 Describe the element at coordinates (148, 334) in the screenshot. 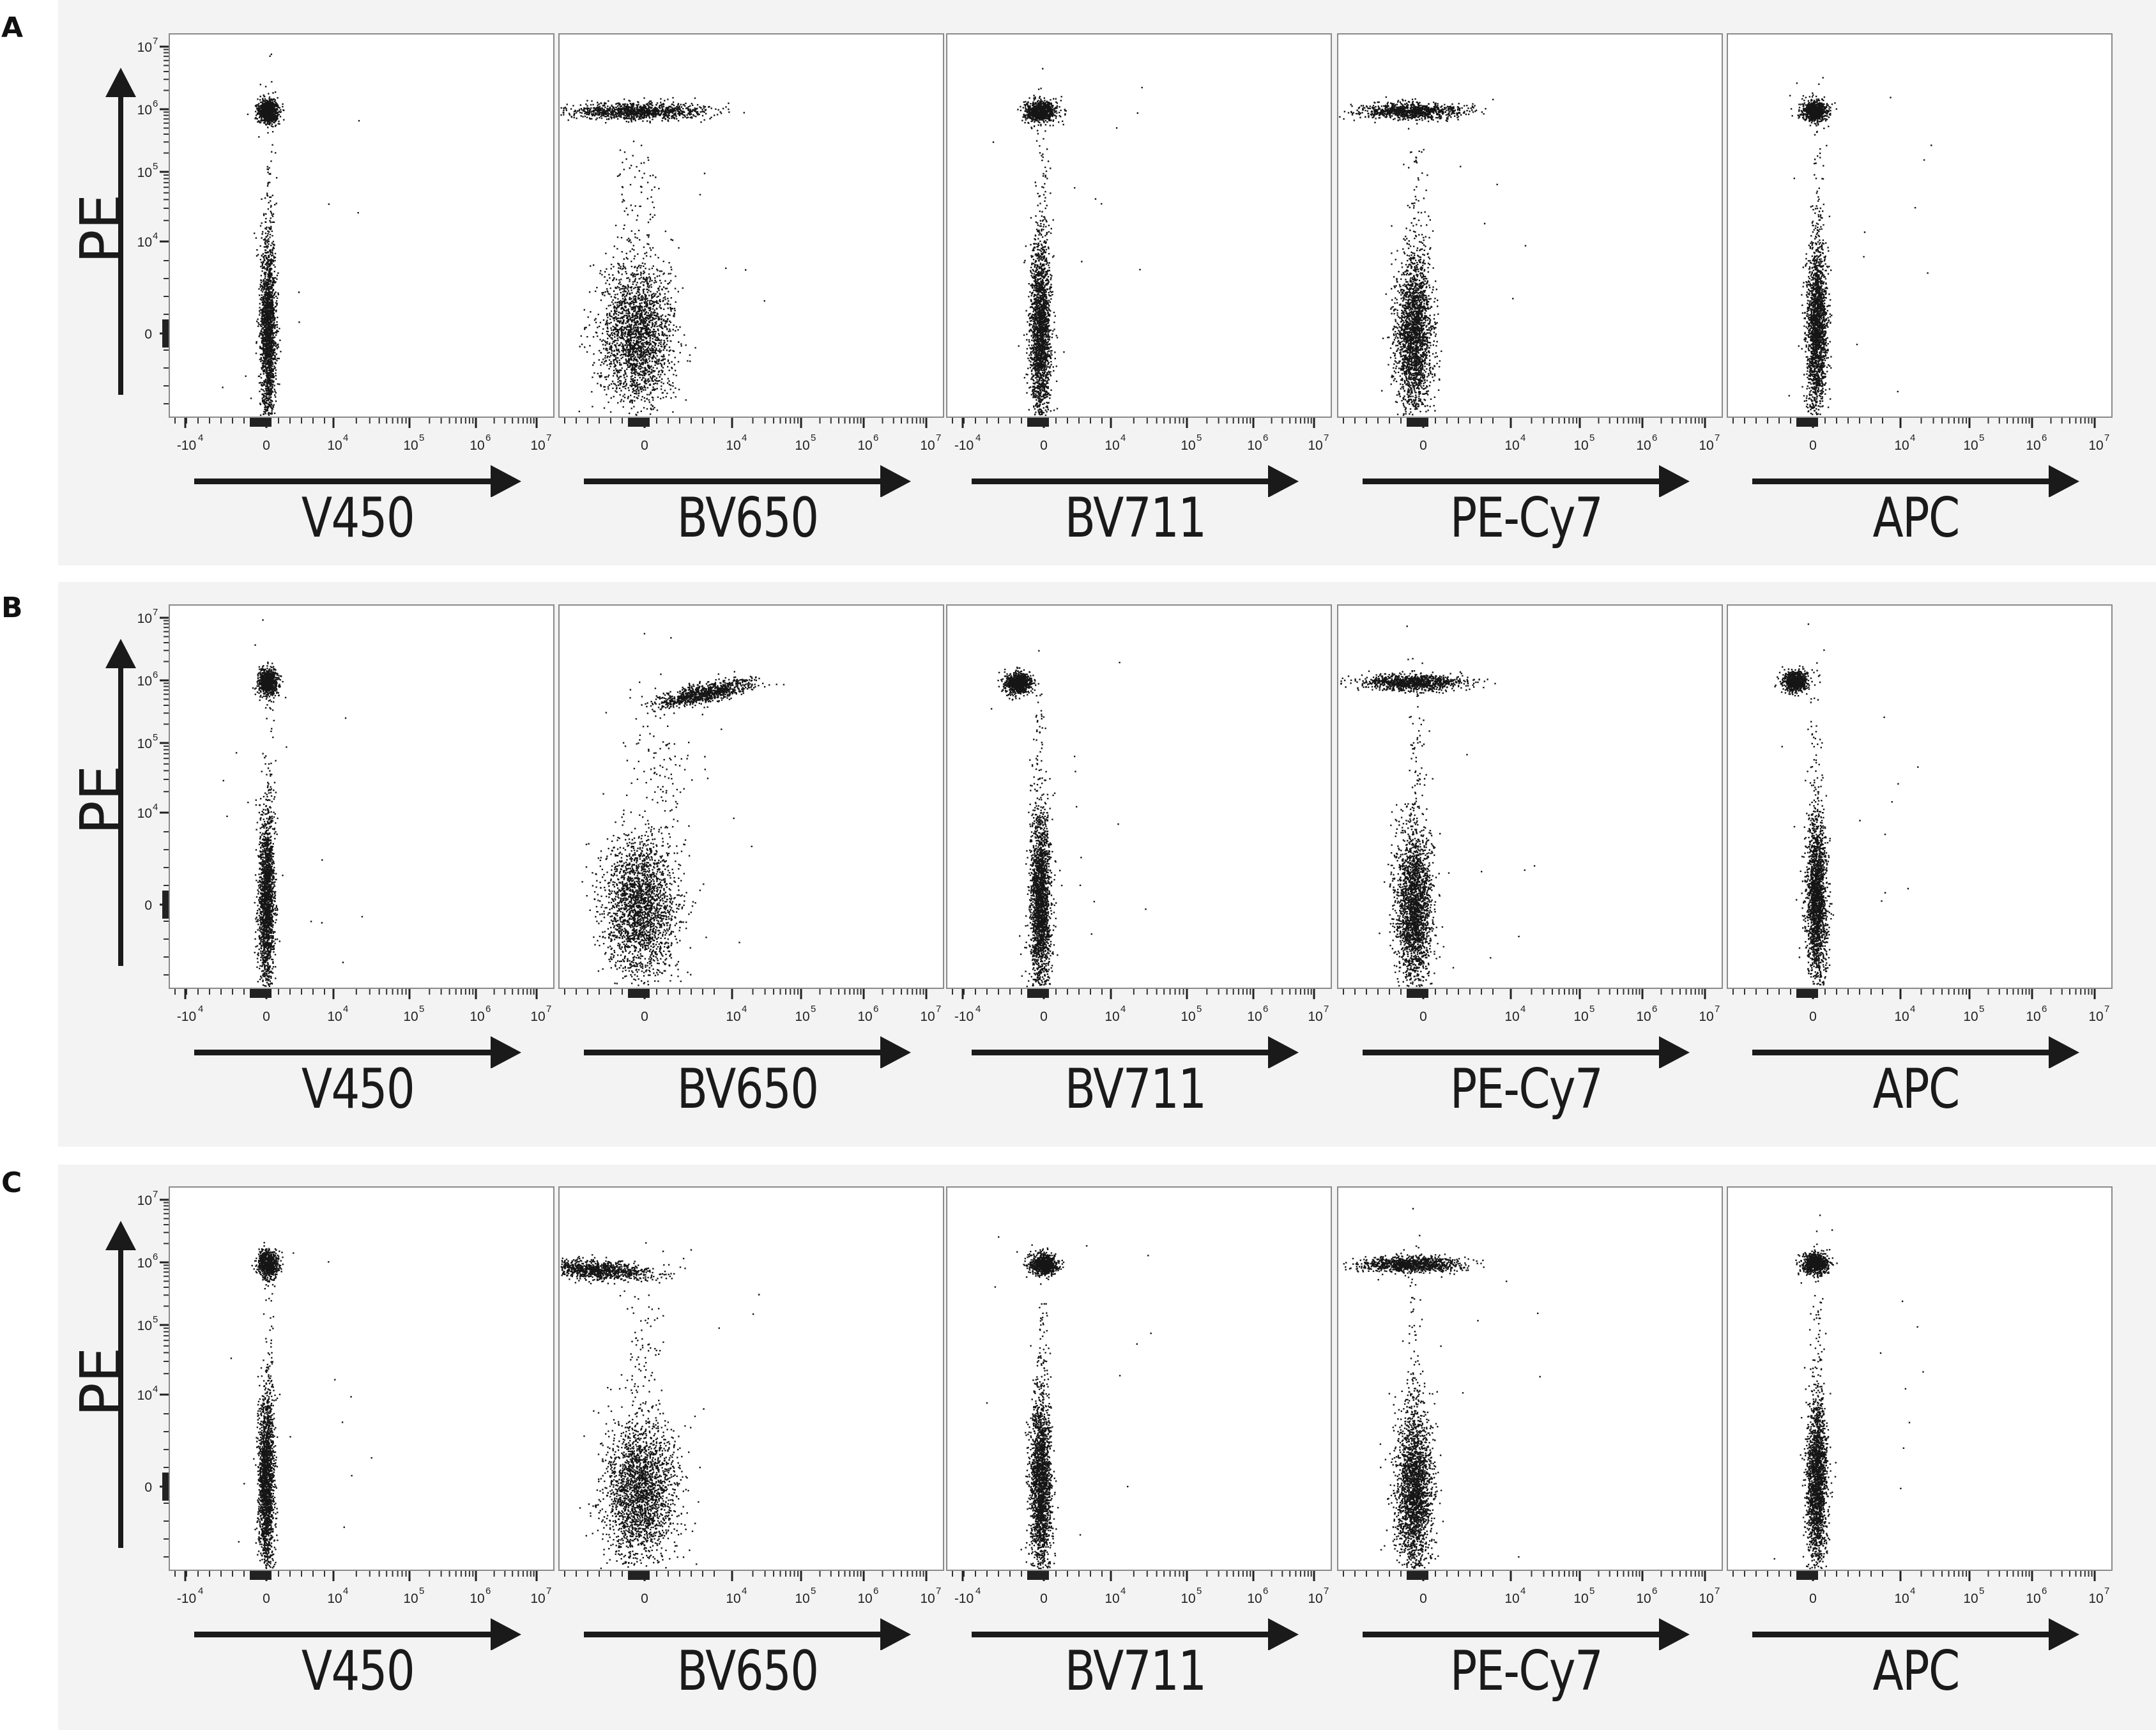

I see `y-tick-label: 0` at that location.